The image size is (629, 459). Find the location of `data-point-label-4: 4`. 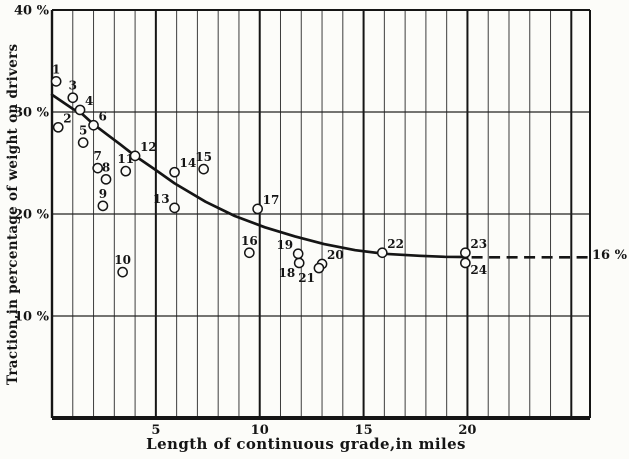

data-point-label-4: 4 is located at coordinates (89, 101).